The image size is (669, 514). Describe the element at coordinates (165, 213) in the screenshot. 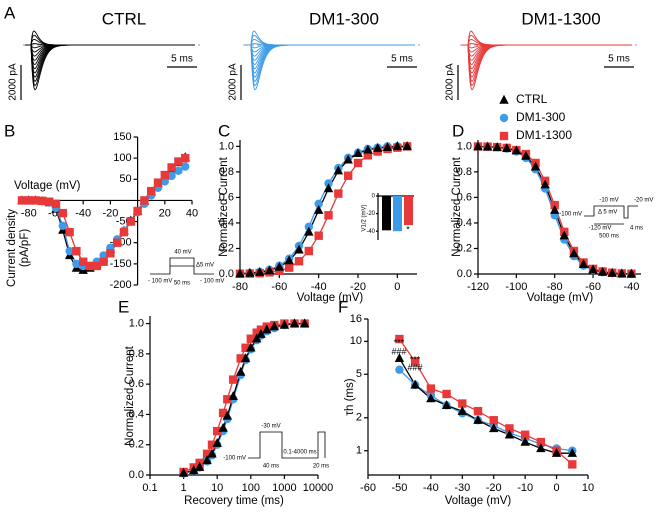

I see `x-tick-label: 20` at that location.